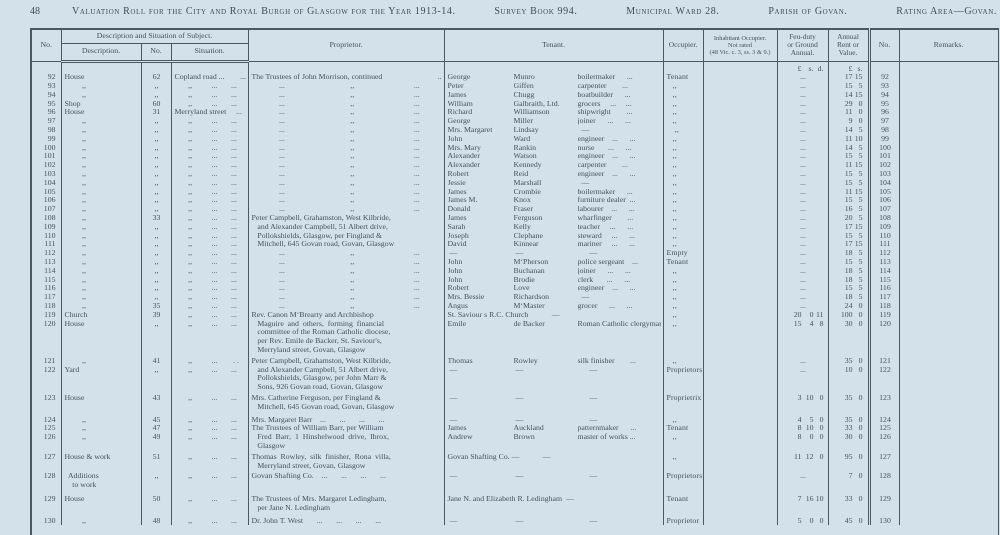 The width and height of the screenshot is (1000, 535). Describe the element at coordinates (883, 86) in the screenshot. I see `cell-roll-no: 93` at that location.